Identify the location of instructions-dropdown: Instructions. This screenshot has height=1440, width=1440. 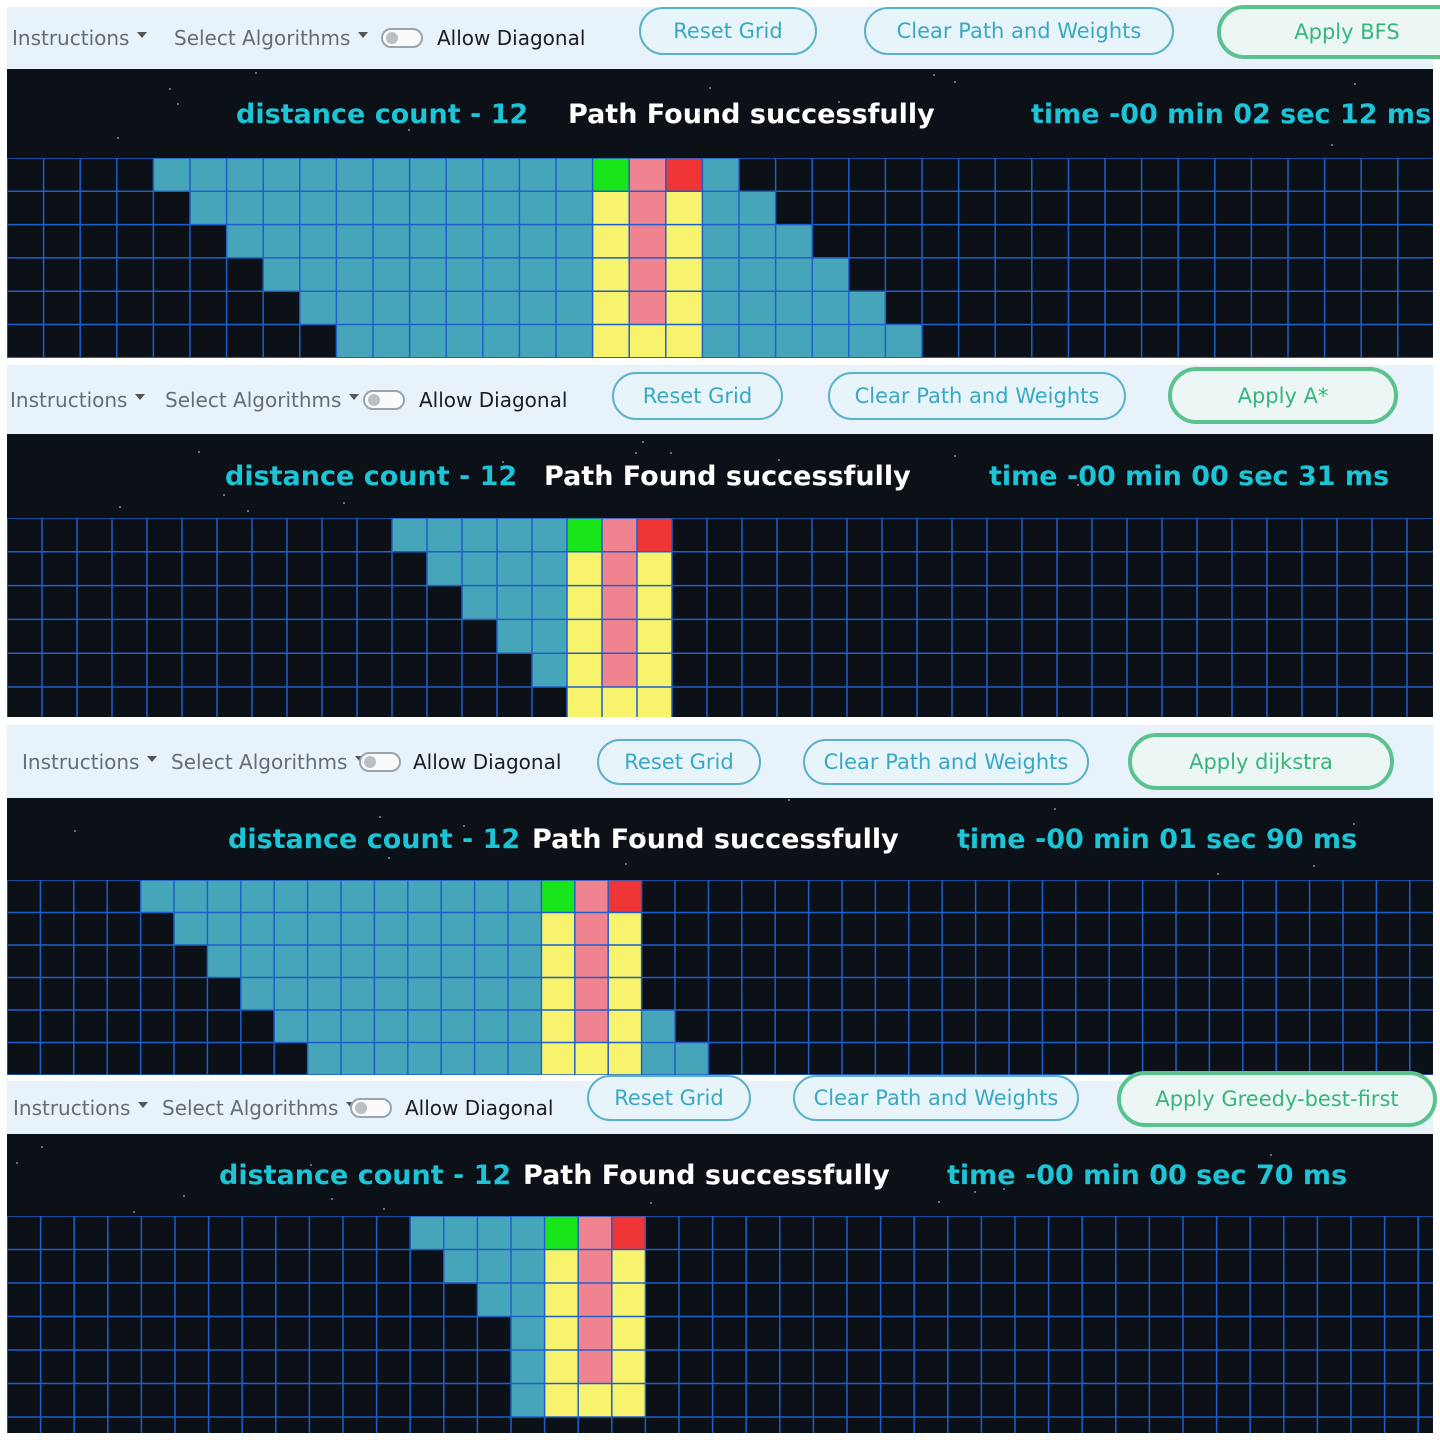
(81, 1107).